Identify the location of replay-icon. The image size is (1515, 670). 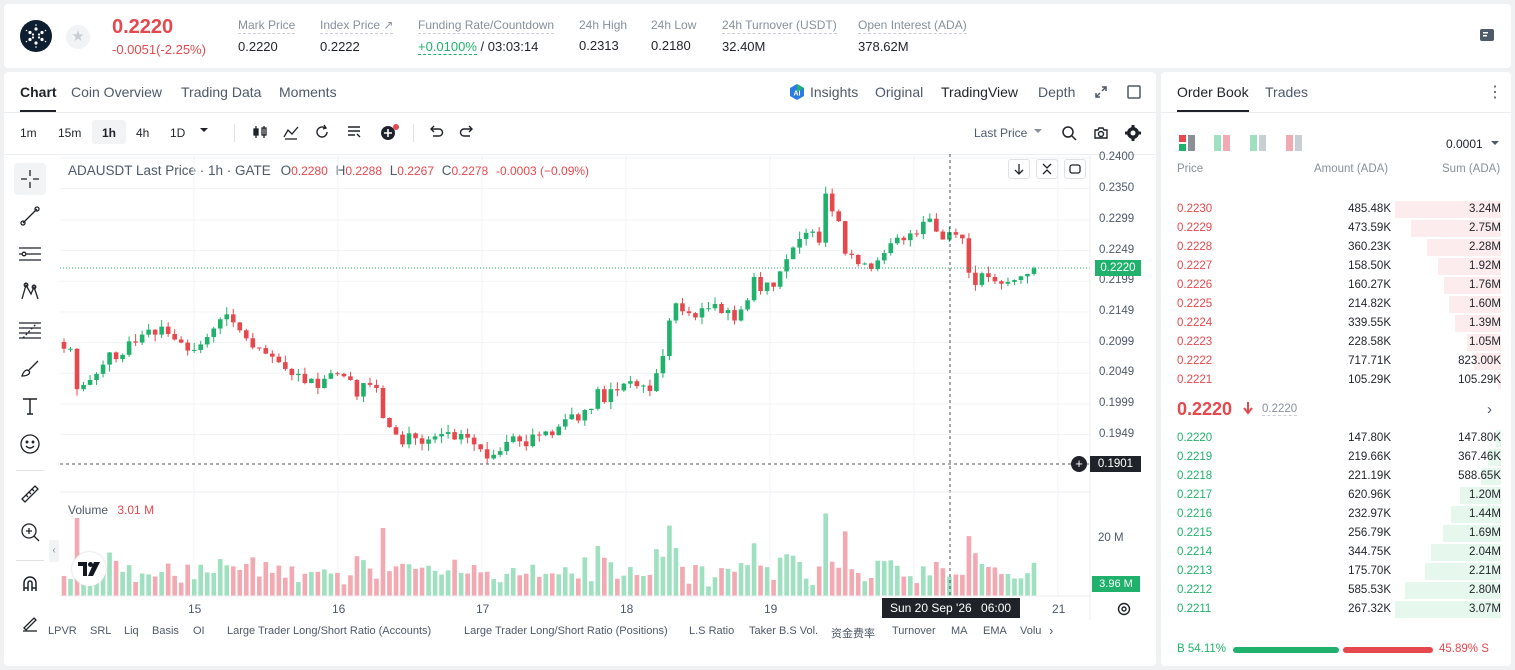
(322, 133).